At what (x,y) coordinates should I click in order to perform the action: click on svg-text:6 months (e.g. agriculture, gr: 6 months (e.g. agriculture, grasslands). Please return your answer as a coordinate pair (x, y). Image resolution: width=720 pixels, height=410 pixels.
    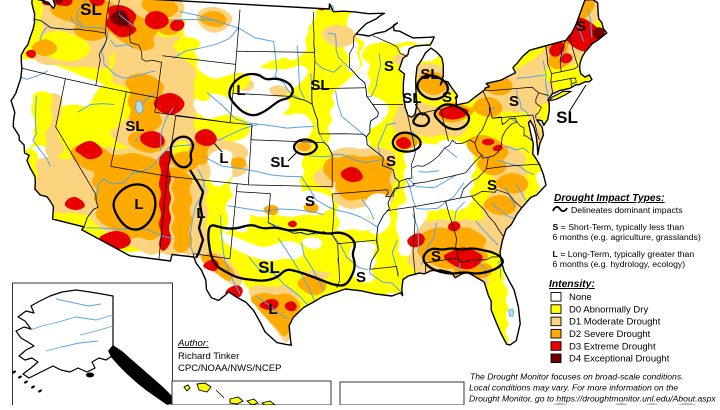
    Looking at the image, I should click on (627, 237).